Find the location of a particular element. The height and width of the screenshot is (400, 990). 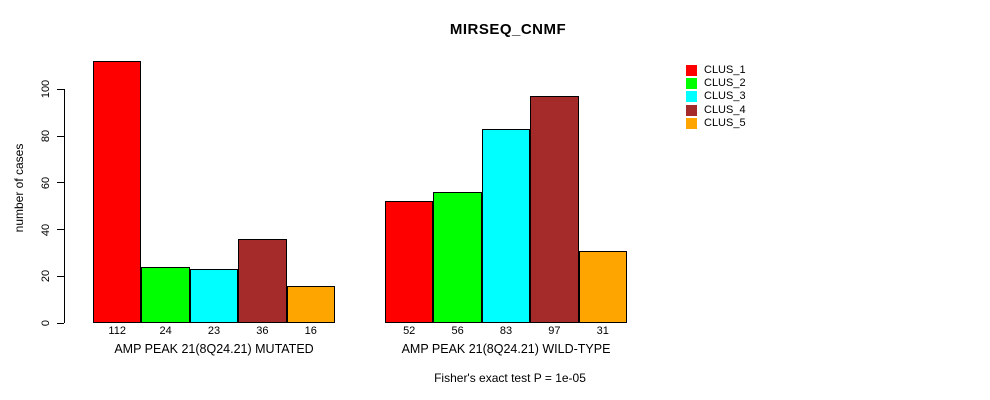

bar-value-label: 36 is located at coordinates (262, 331).